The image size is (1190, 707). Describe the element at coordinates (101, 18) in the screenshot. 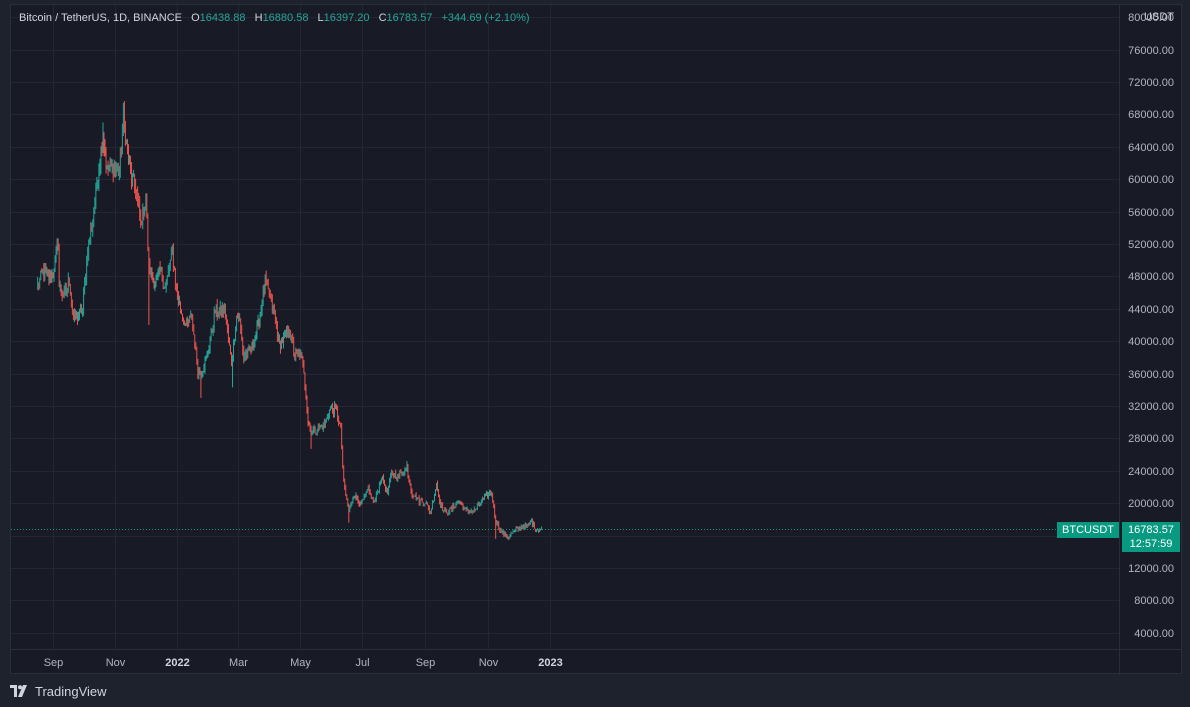

I see `legend-symbol: Bitcoin / TetherUS, 1D, BINANCE` at that location.